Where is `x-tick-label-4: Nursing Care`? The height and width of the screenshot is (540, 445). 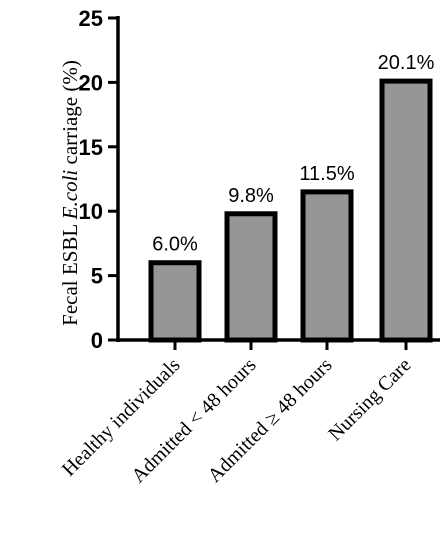
x-tick-label-4: Nursing Care is located at coordinates (369, 399).